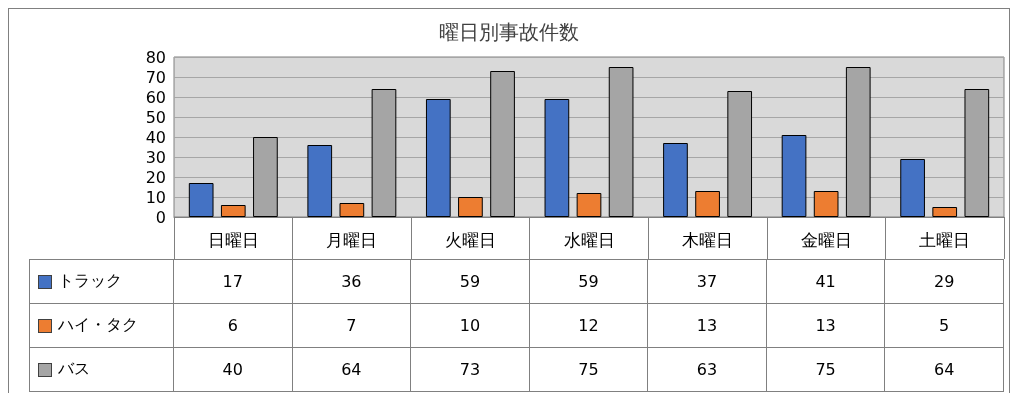  I want to click on y-tick-label: 70, so click(155, 77).